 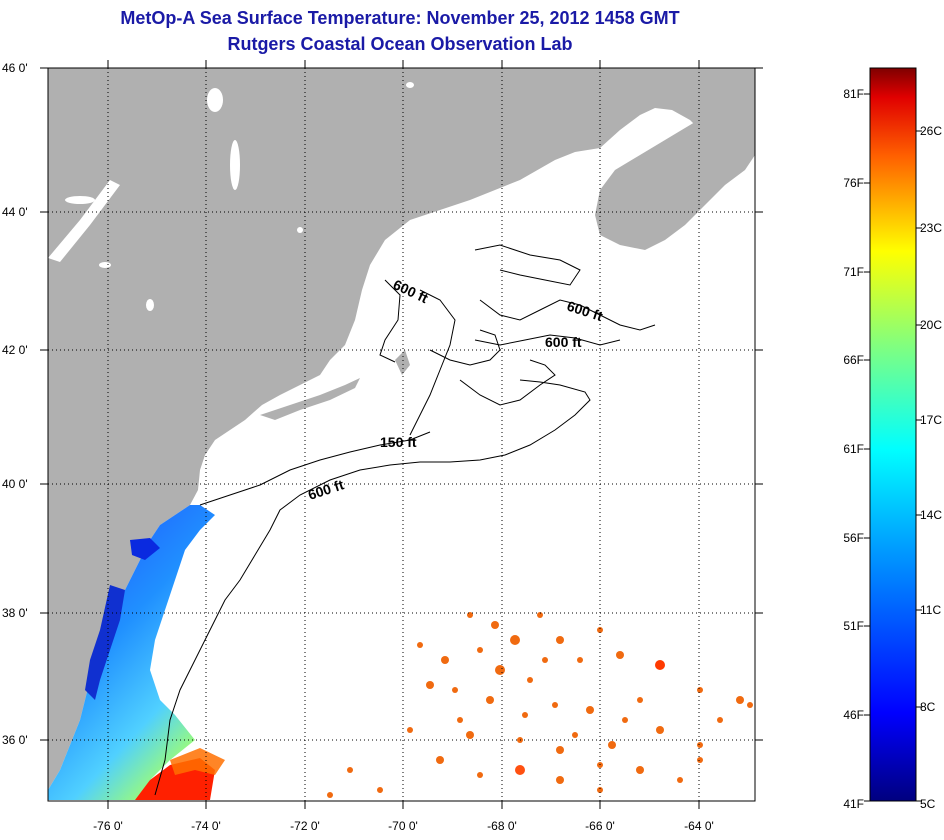 I want to click on colorbar-f-label: 46F, so click(x=853, y=715).